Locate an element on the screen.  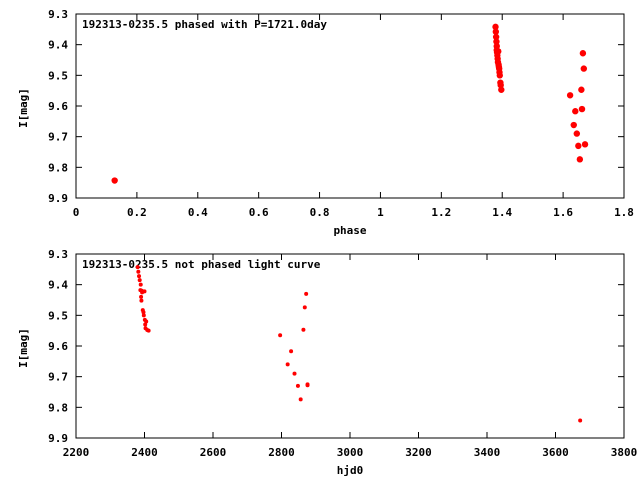
phased-x-tick-label: 0.2 is located at coordinates (137, 212).